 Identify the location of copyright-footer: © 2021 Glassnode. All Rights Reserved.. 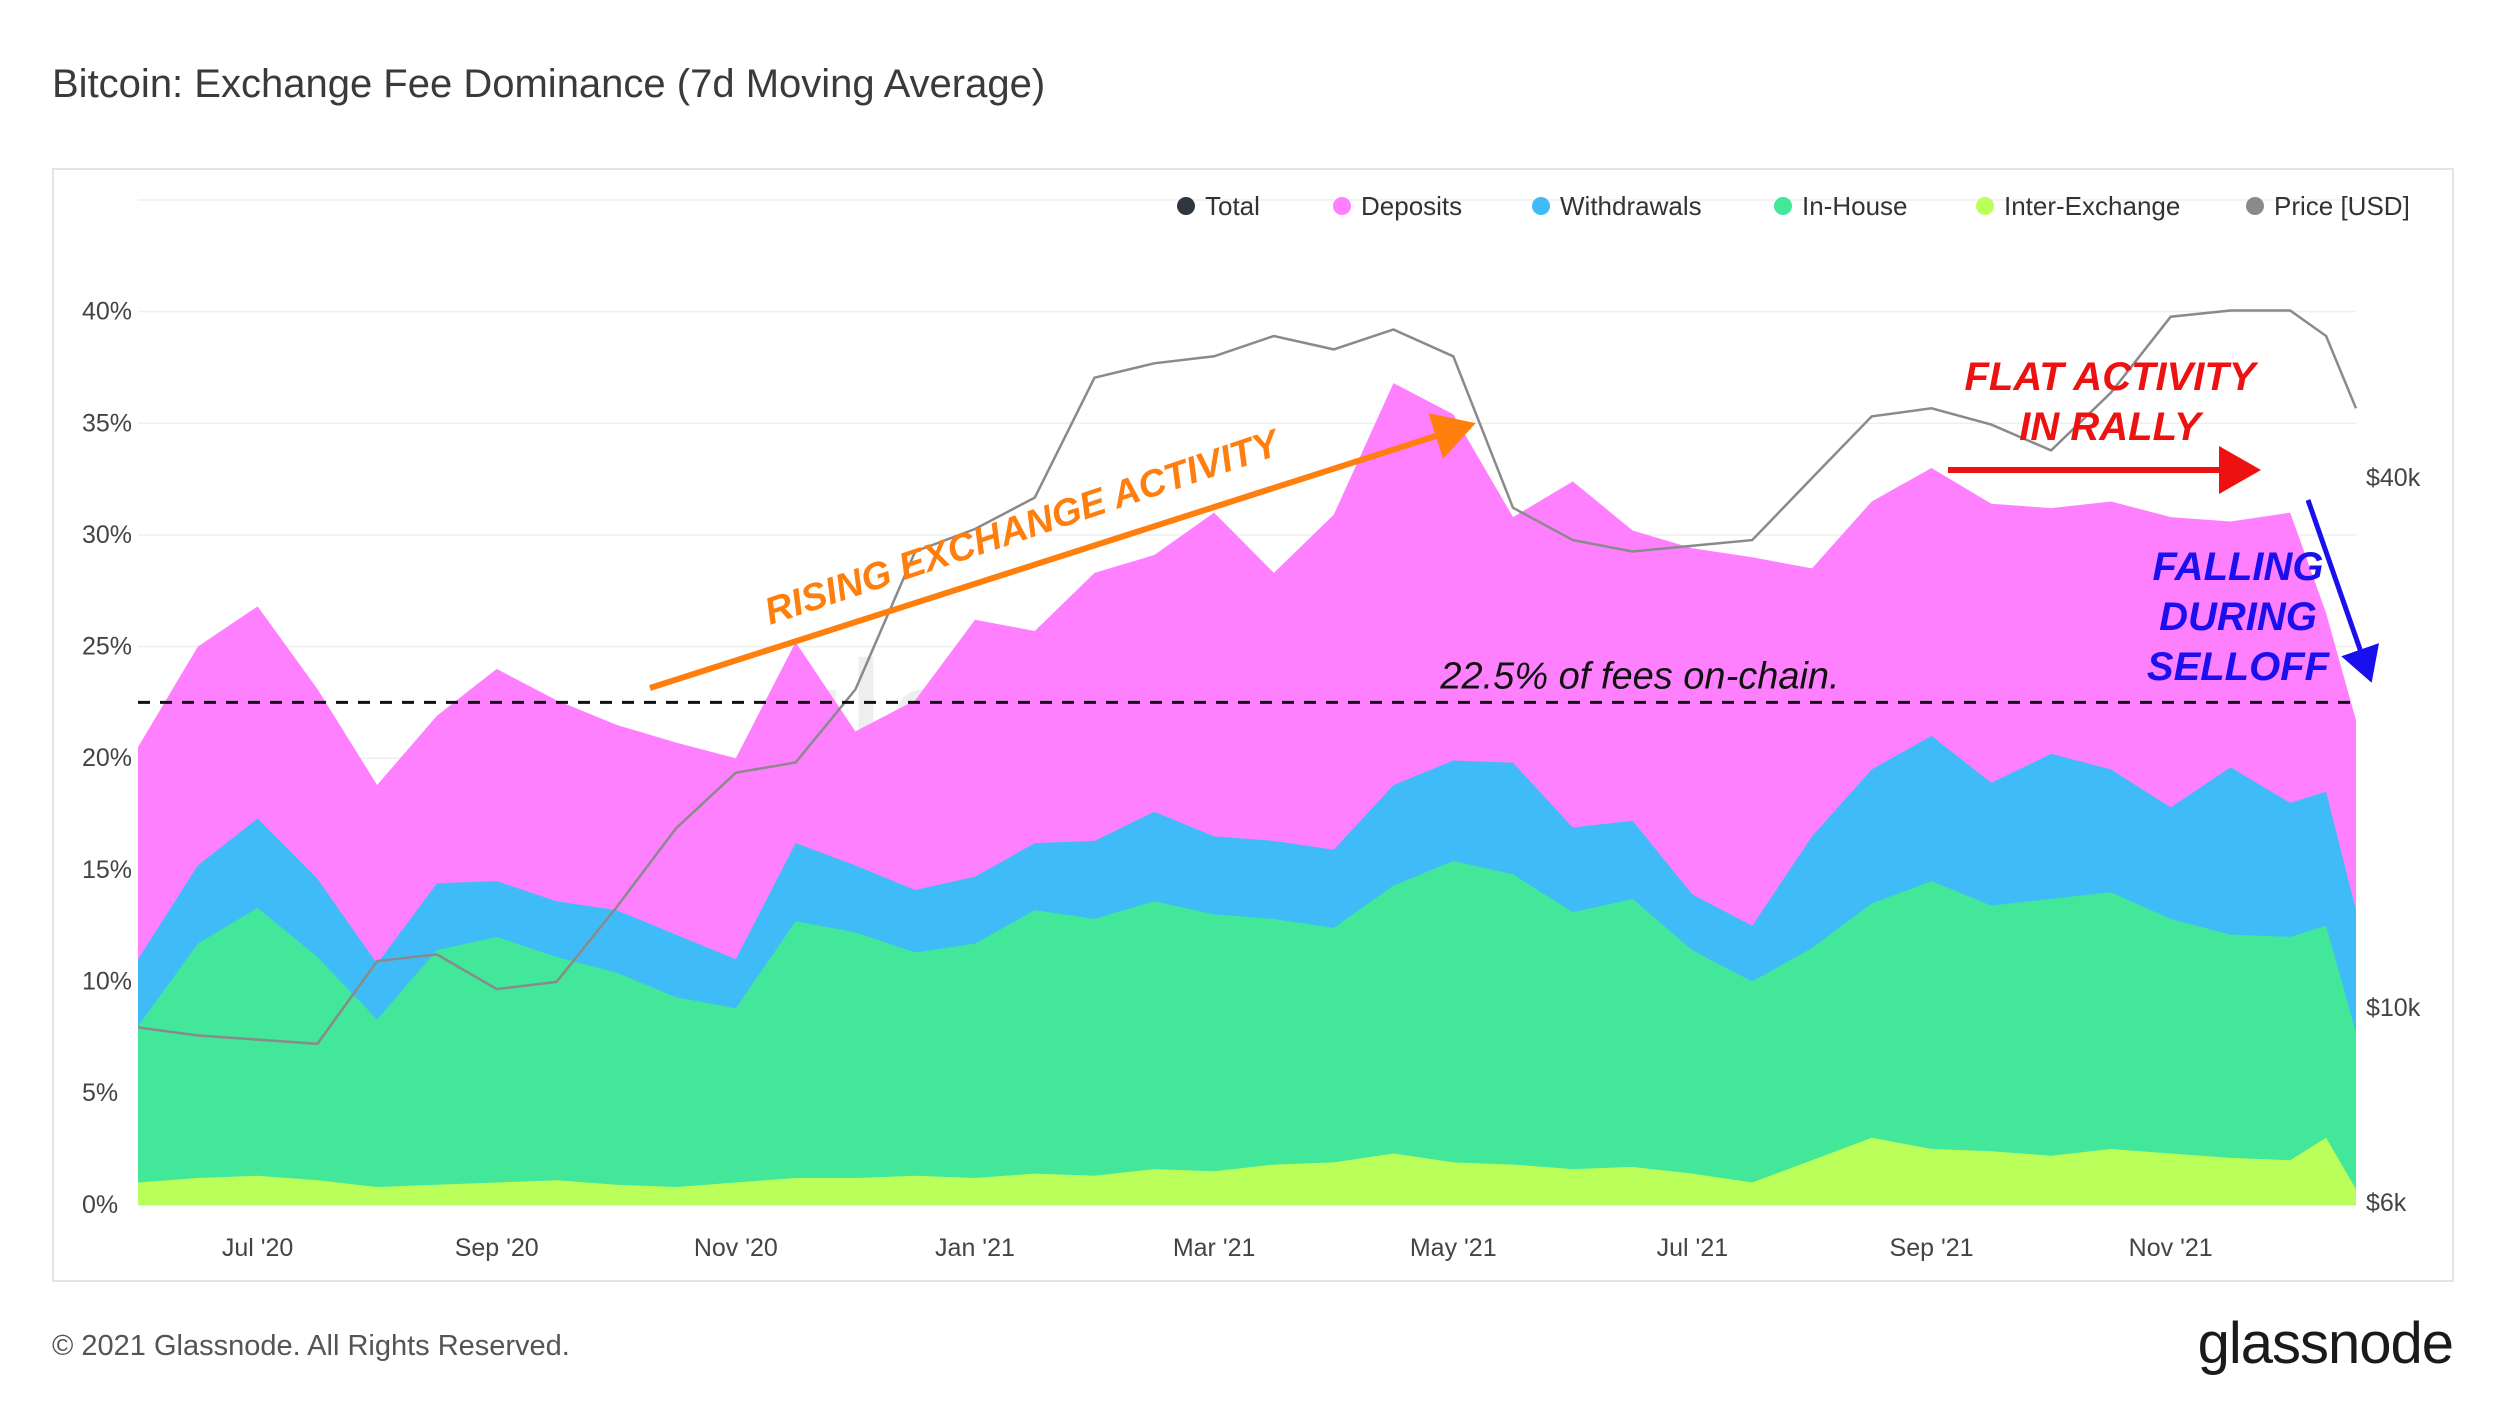
(311, 1346).